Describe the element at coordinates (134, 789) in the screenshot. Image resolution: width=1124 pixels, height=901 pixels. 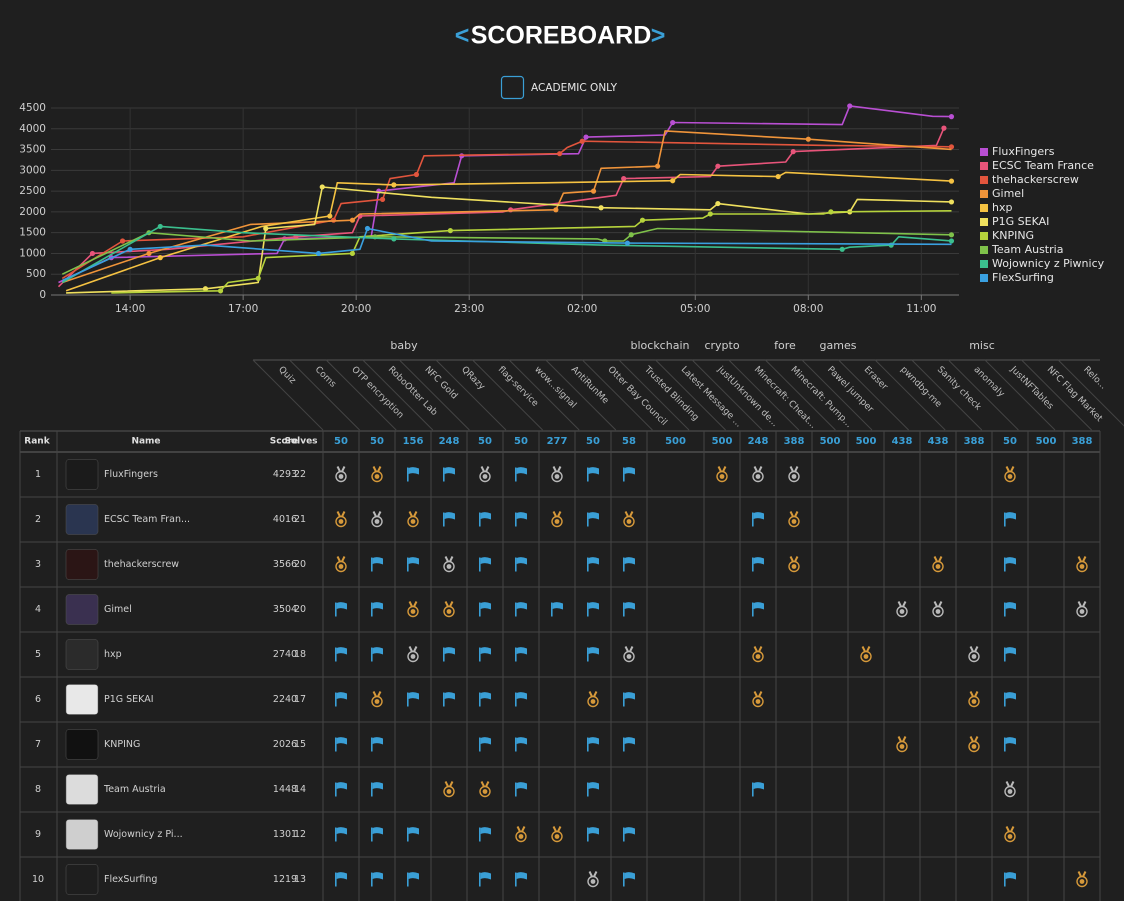
I see `team-name: Team Austria` at that location.